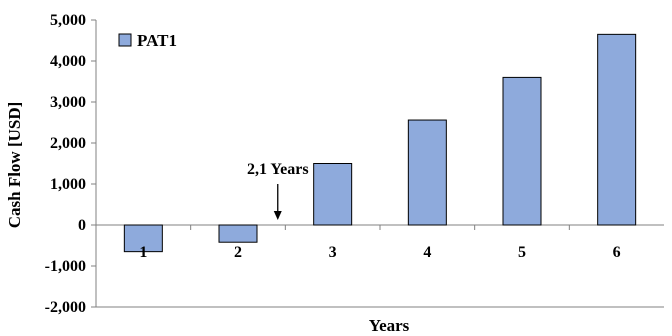  What do you see at coordinates (68, 102) in the screenshot?
I see `y-tick-label: 3,000` at bounding box center [68, 102].